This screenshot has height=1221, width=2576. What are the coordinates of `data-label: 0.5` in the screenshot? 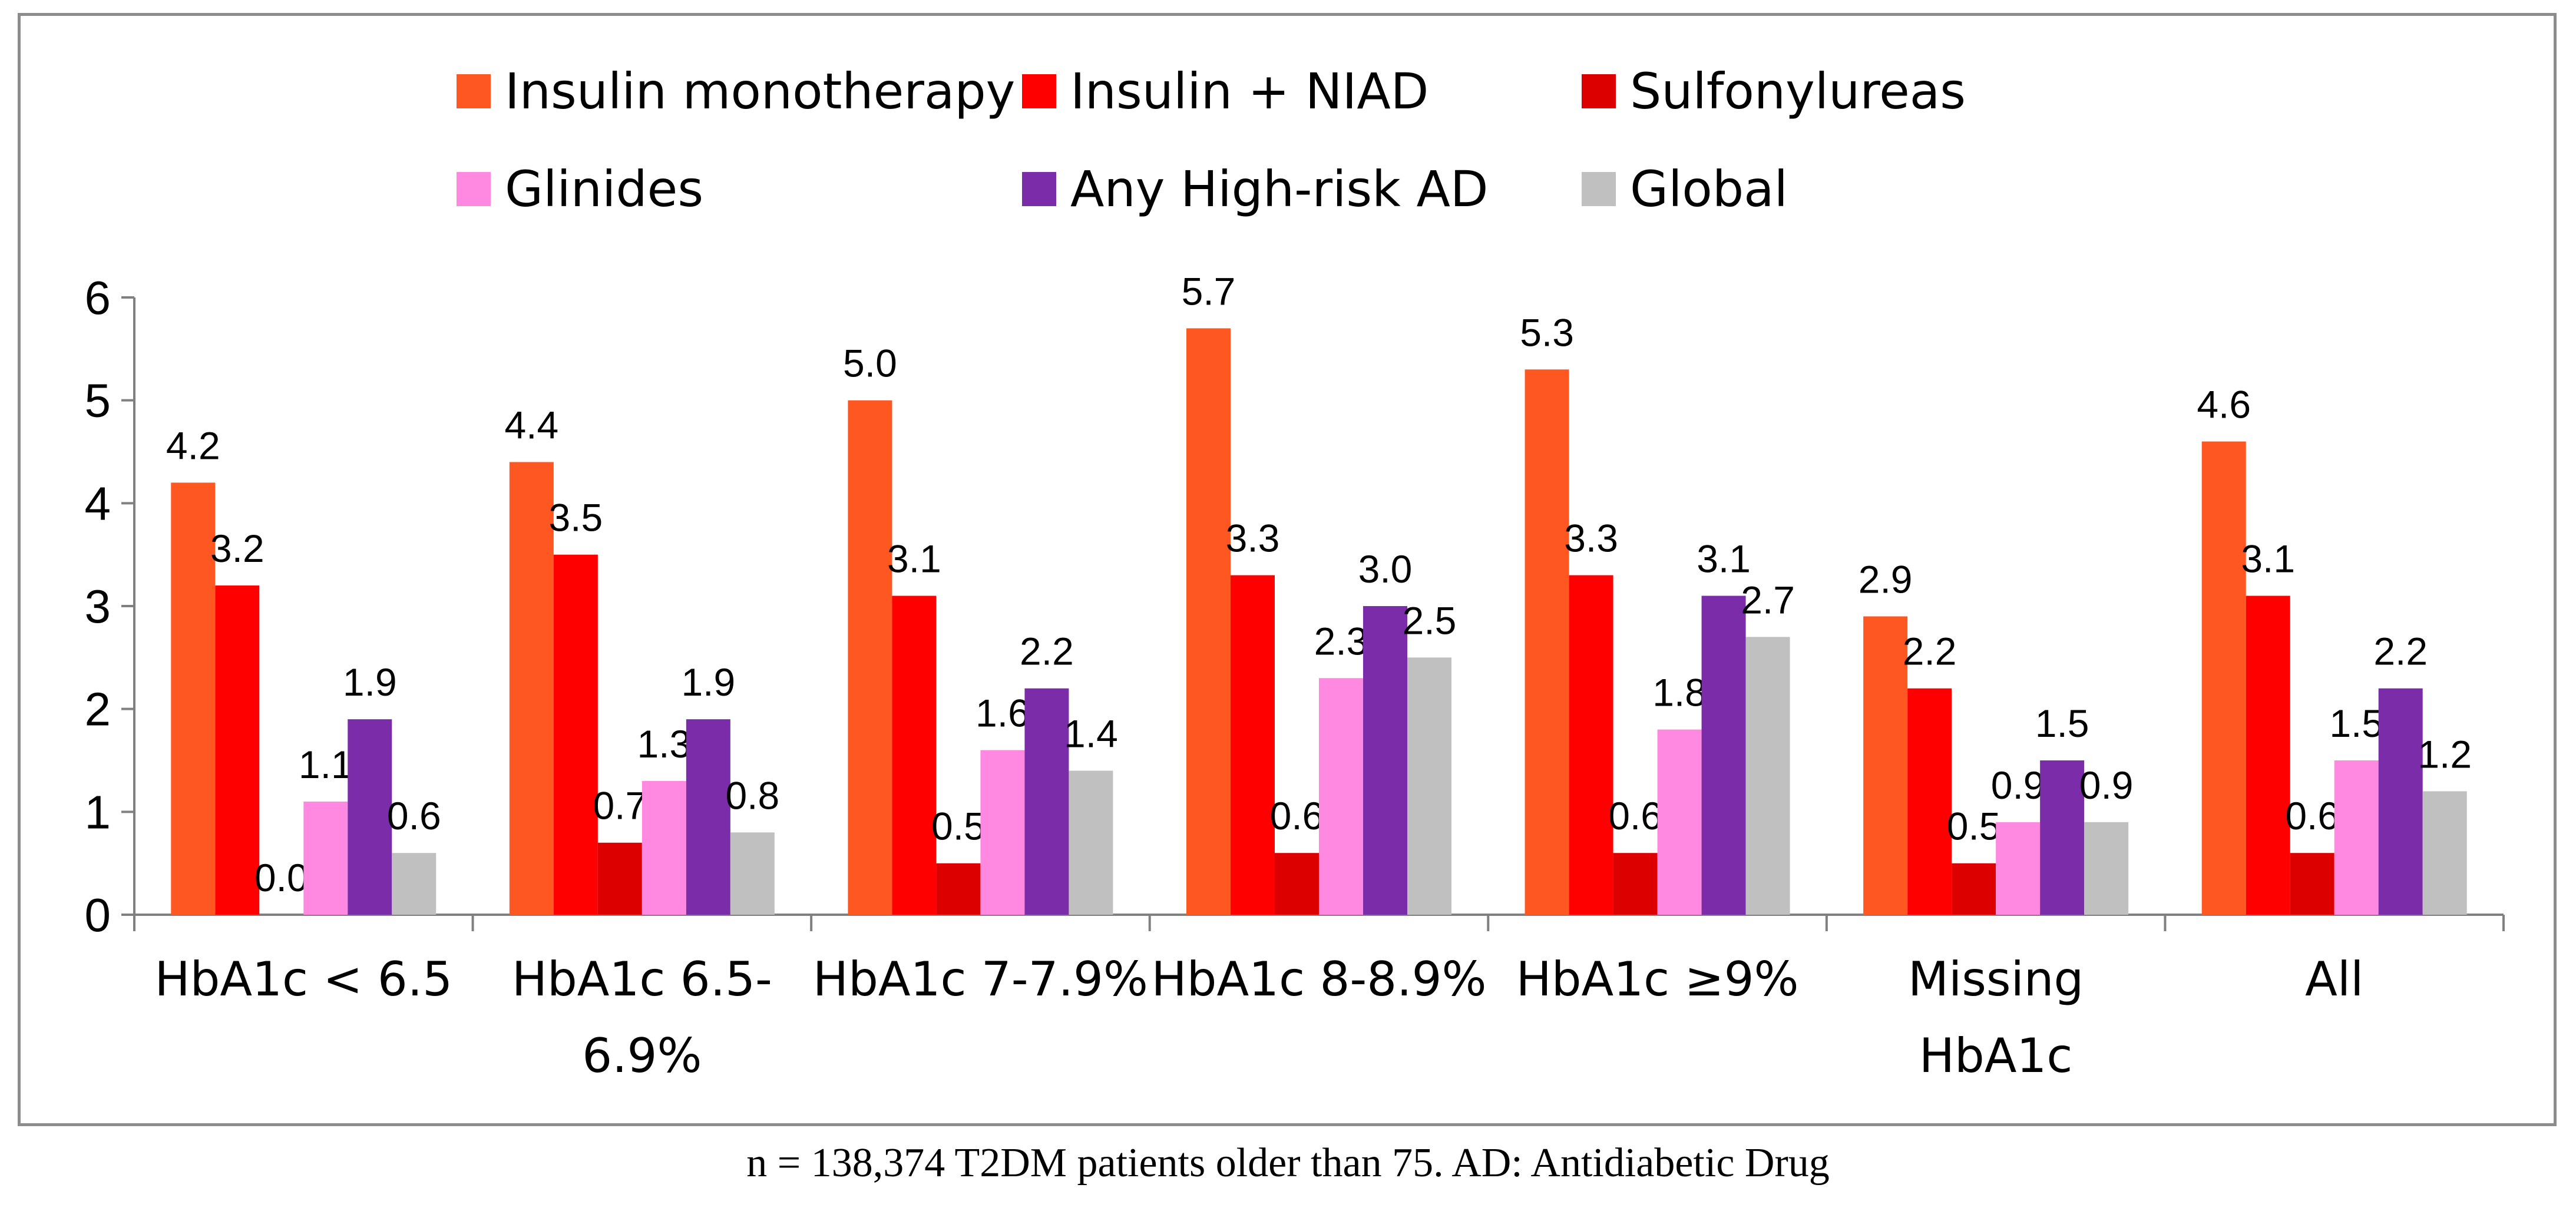 It's located at (1974, 826).